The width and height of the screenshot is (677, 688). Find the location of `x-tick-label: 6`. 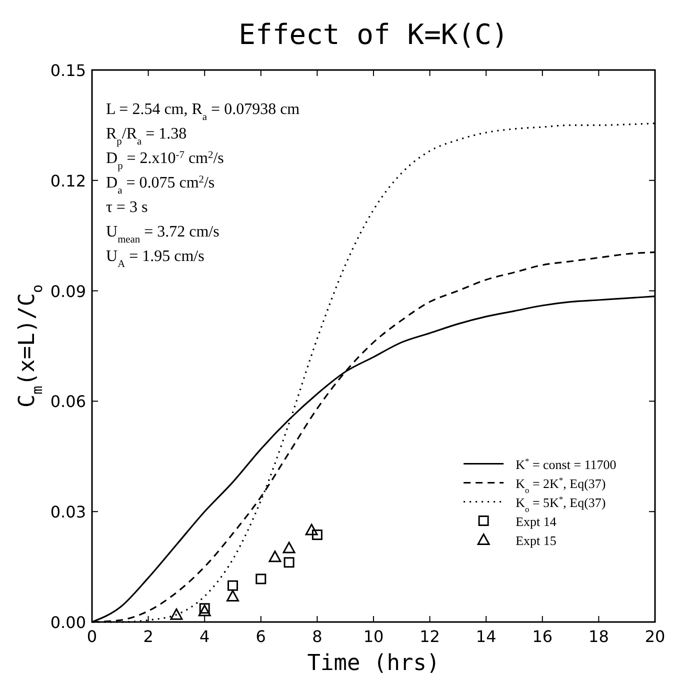

x-tick-label: 6 is located at coordinates (261, 636).